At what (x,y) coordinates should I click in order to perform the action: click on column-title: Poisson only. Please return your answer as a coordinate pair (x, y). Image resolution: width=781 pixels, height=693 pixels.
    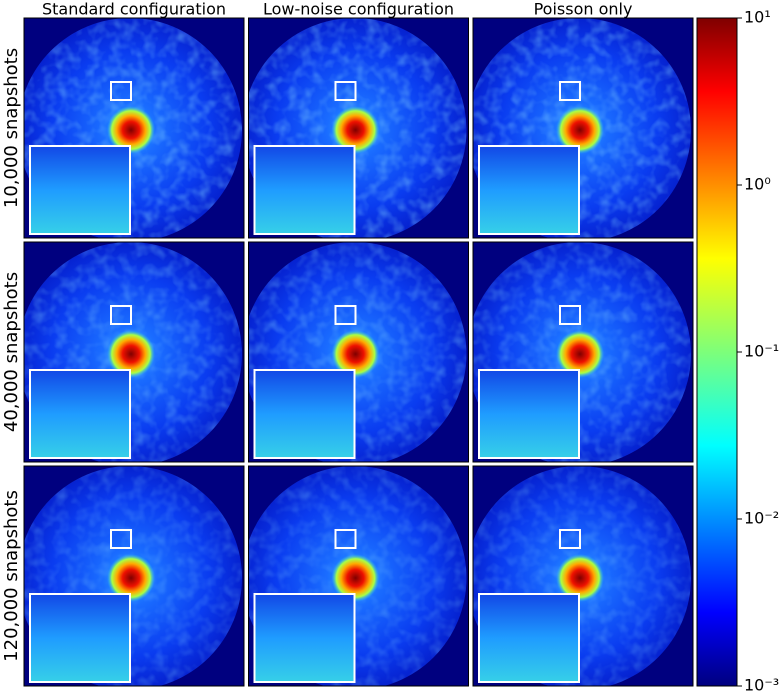
    Looking at the image, I should click on (583, 9).